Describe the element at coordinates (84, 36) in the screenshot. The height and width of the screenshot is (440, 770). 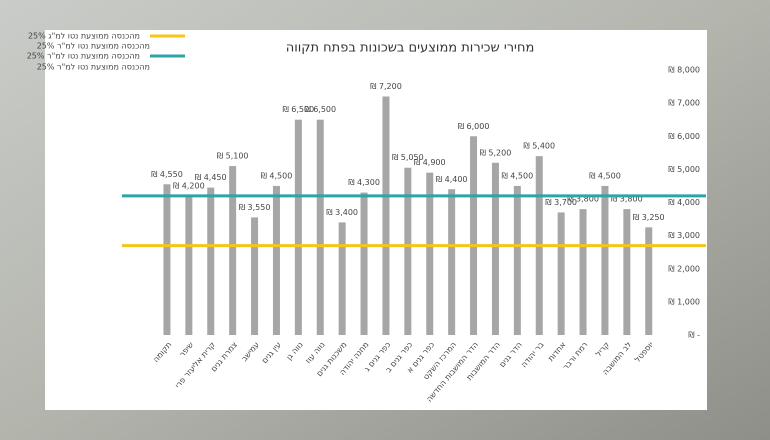
I see `legend-label: 25% מהכנסה ממוצעת נטו למ"ג` at that location.